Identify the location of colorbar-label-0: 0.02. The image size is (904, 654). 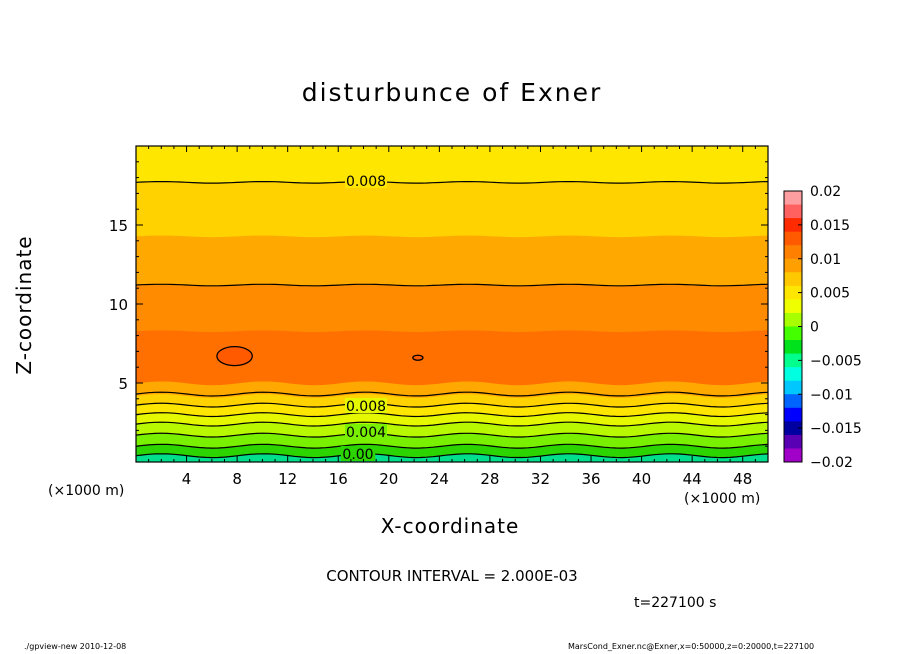
(825, 192).